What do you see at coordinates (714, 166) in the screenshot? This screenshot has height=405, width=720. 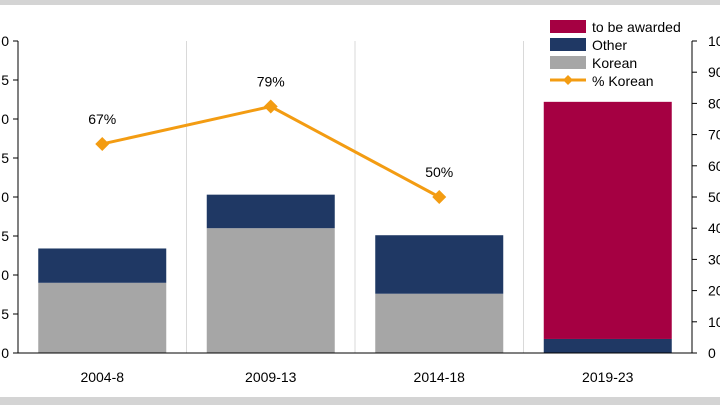 I see `y2-tick-label: 60` at bounding box center [714, 166].